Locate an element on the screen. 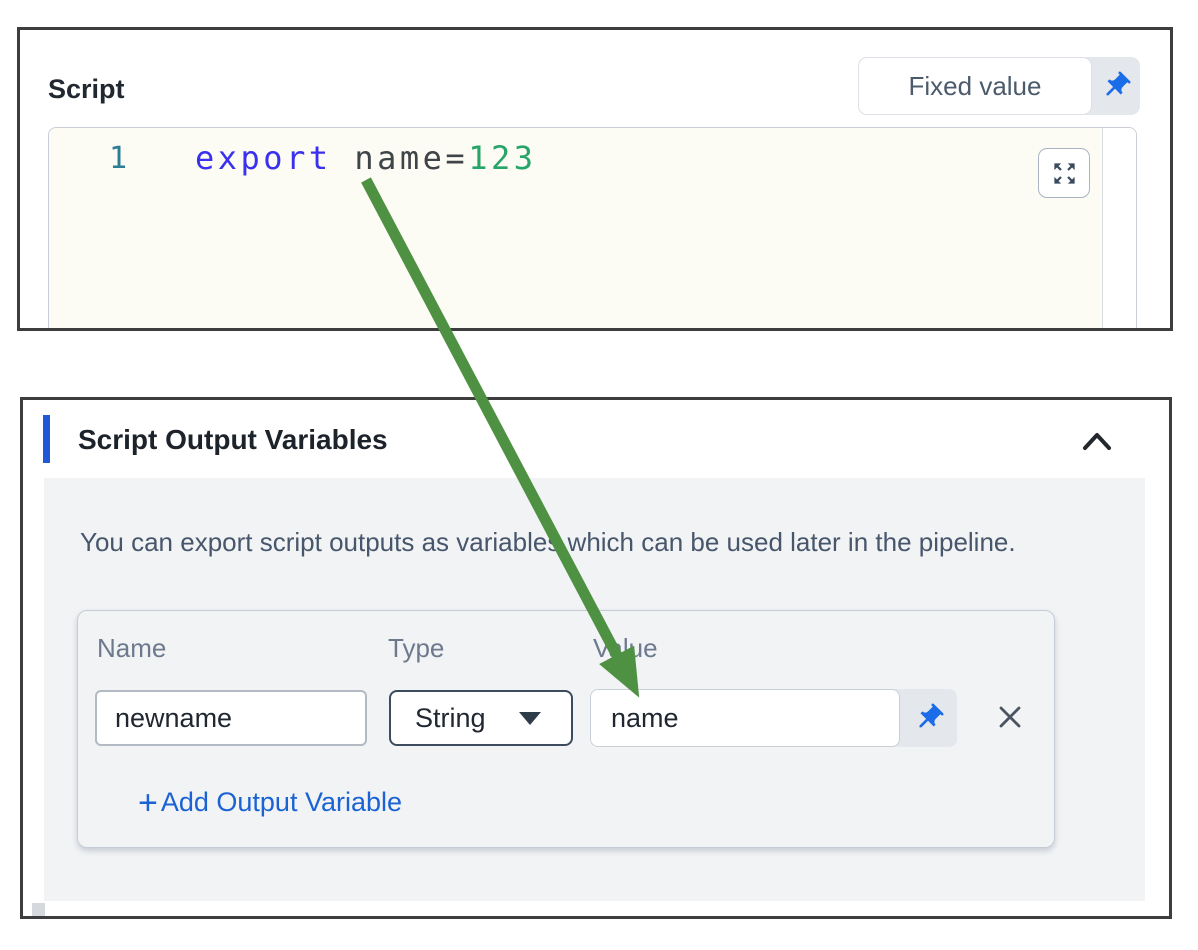 The height and width of the screenshot is (950, 1198). output-variables-title: Script Output Variables is located at coordinates (233, 439).